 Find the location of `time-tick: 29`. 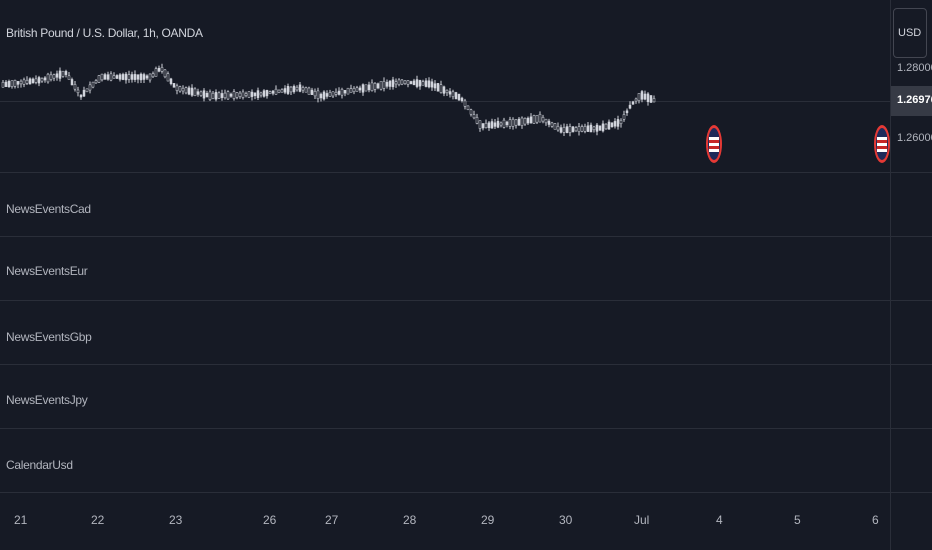

time-tick: 29 is located at coordinates (488, 520).